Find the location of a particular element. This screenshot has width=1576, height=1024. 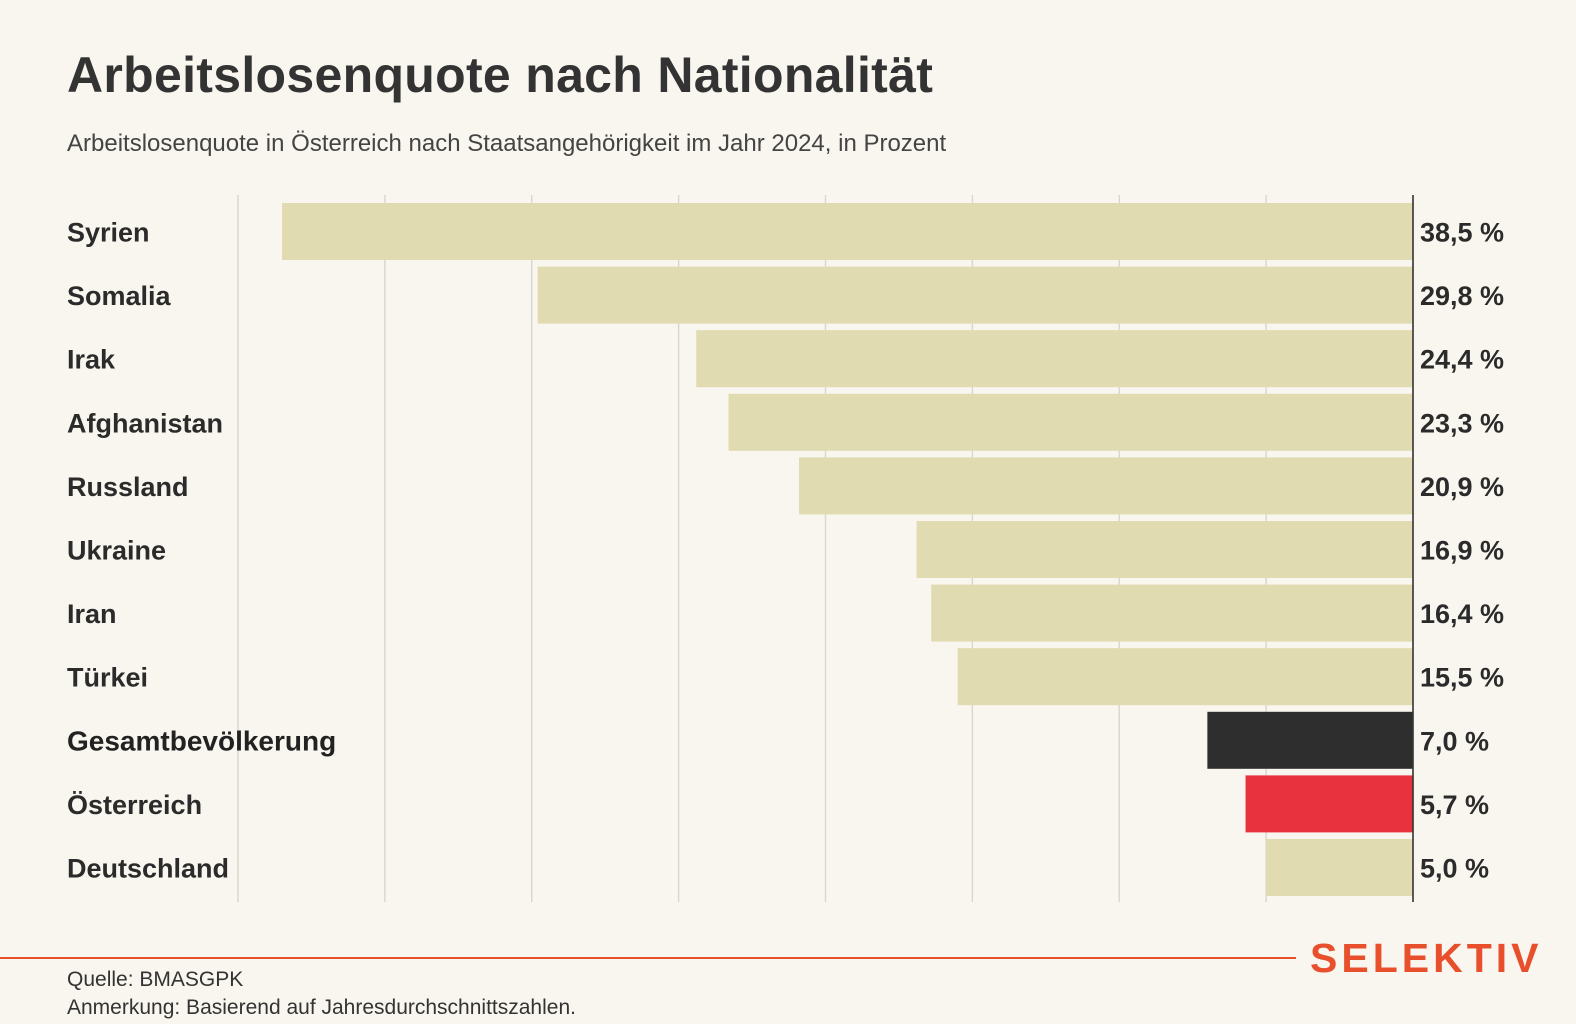

value-label: 38,5 % is located at coordinates (1462, 233).